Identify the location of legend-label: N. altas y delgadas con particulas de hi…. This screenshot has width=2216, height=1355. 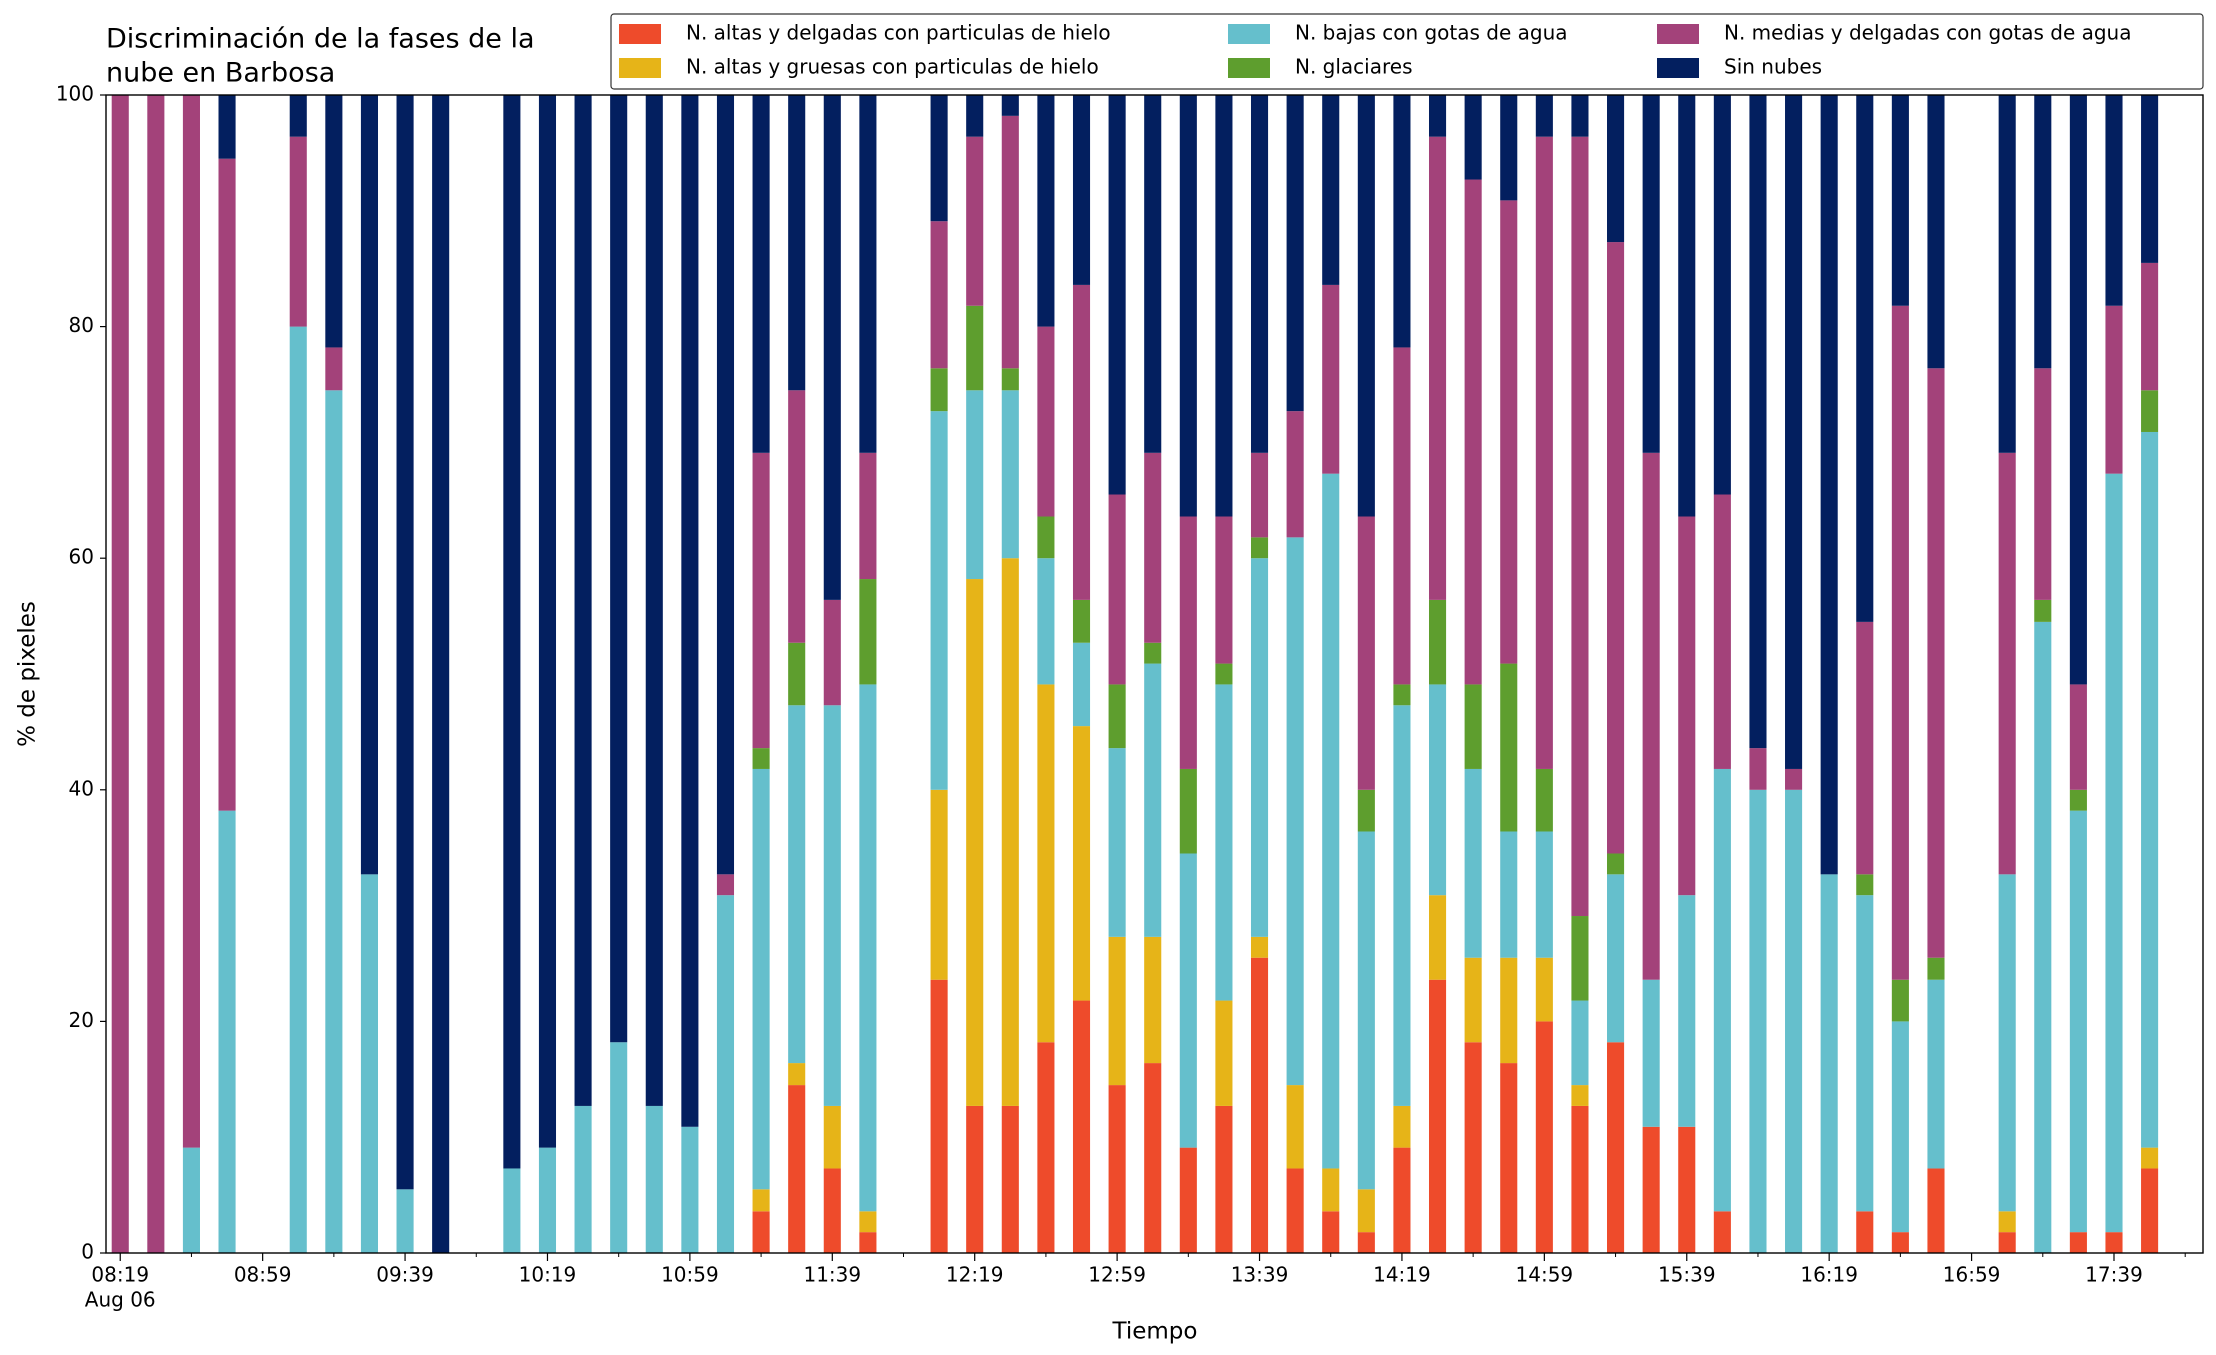
(898, 33).